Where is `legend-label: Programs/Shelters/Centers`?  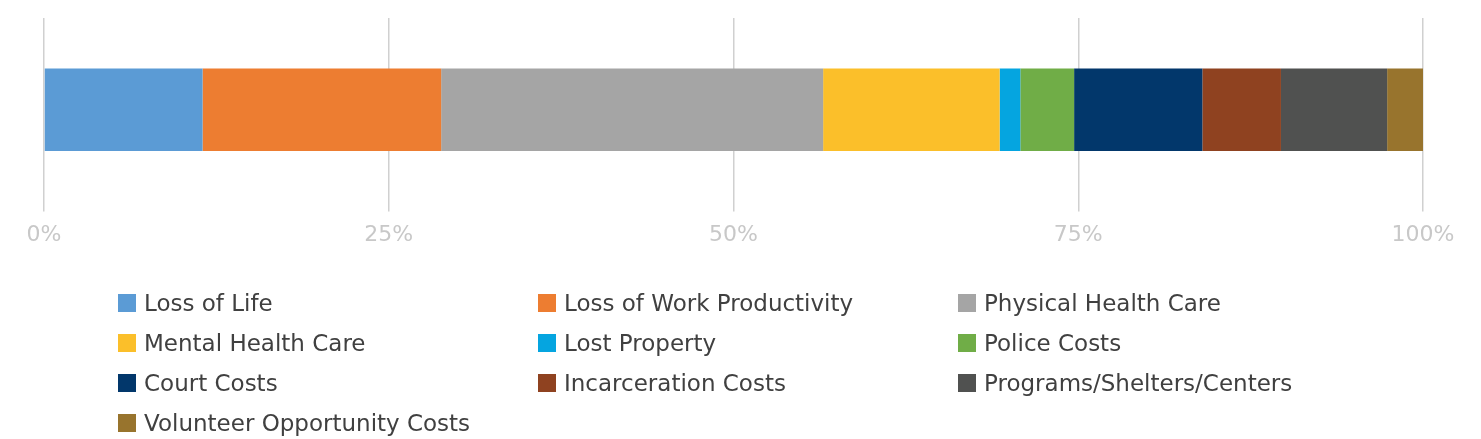 legend-label: Programs/Shelters/Centers is located at coordinates (1138, 383).